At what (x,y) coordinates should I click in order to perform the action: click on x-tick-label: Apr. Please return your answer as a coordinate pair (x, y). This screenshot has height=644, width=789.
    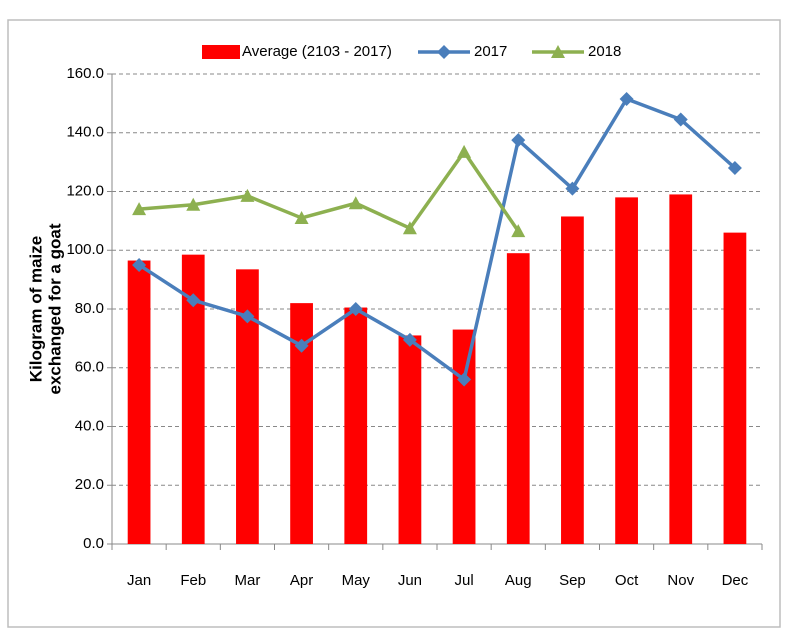
    Looking at the image, I should click on (301, 580).